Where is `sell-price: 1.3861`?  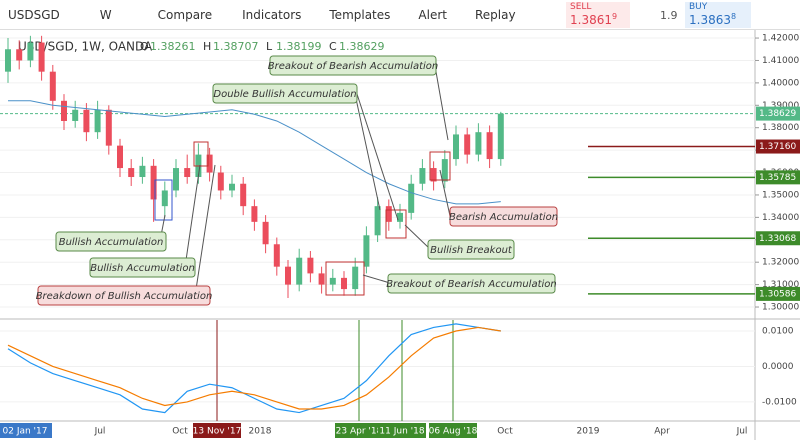
sell-price: 1.3861 is located at coordinates (591, 20).